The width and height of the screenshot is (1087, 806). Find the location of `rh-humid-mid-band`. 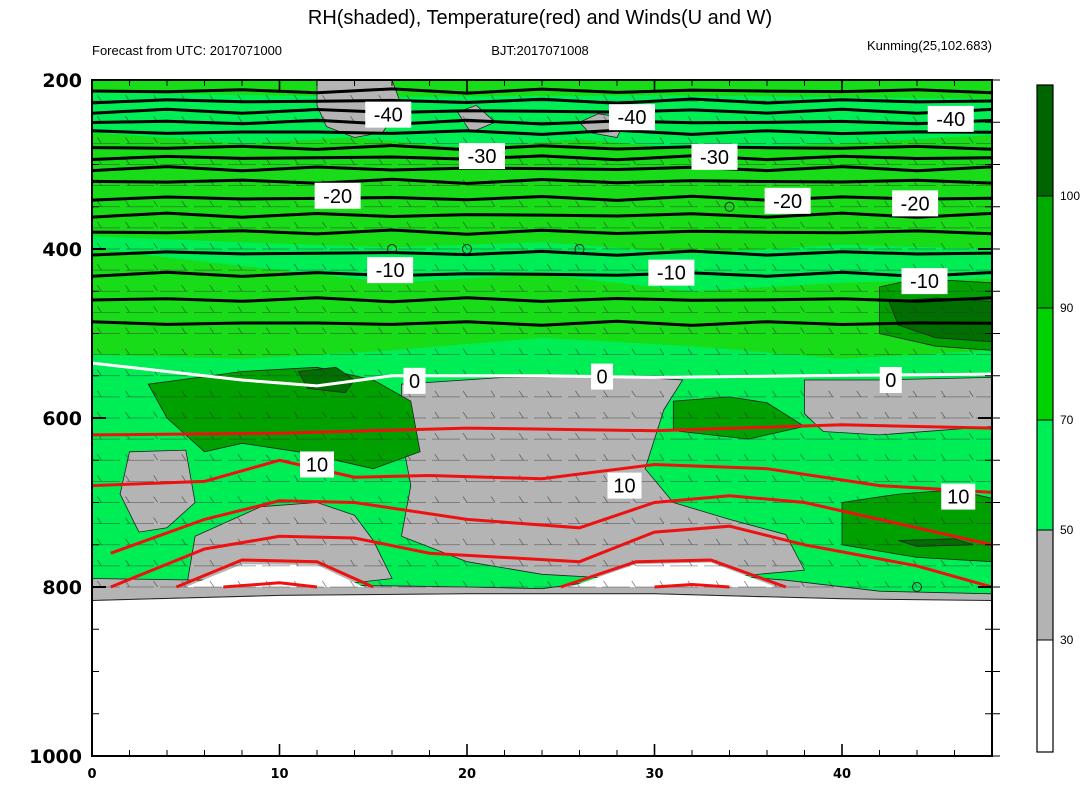

rh-humid-mid-band is located at coordinates (542, 304).